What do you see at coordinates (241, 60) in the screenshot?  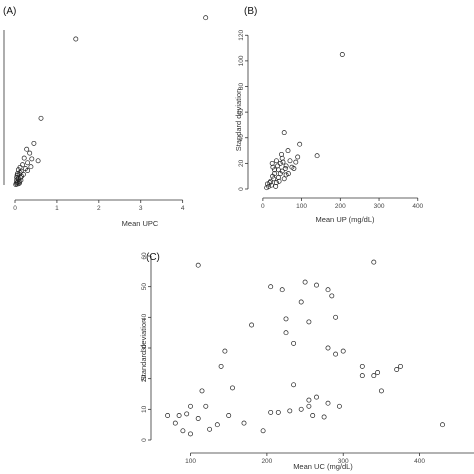 I see `y-tick-label: 100` at bounding box center [241, 60].